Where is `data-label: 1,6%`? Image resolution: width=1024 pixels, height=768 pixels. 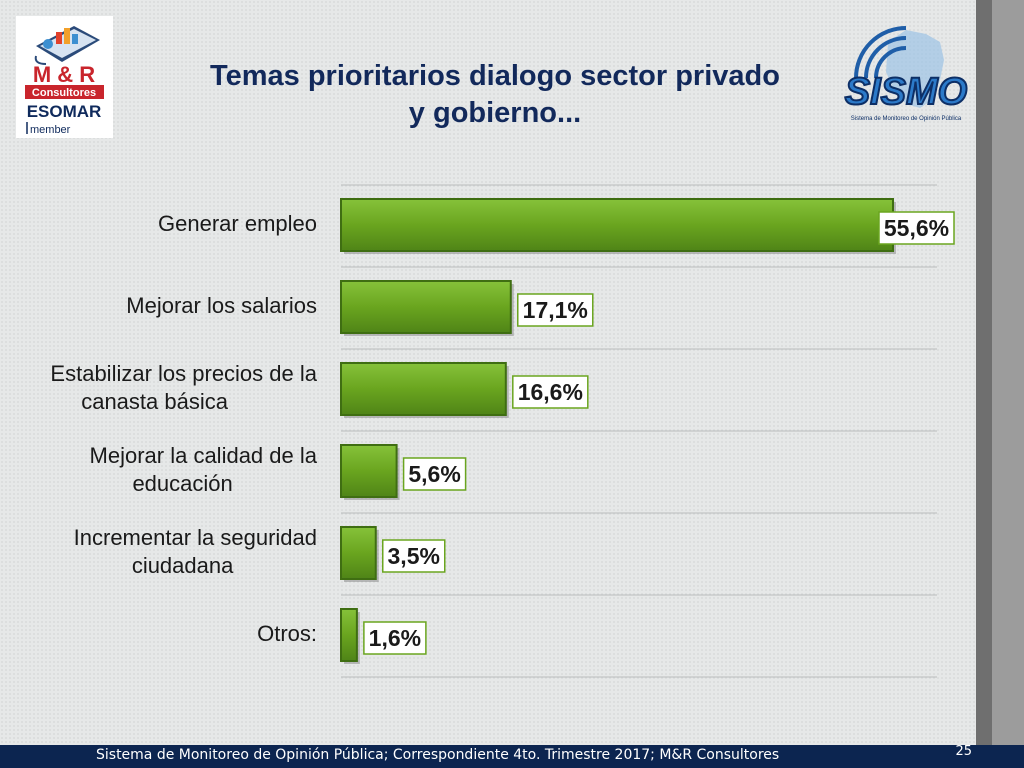
data-label: 1,6% is located at coordinates (395, 638).